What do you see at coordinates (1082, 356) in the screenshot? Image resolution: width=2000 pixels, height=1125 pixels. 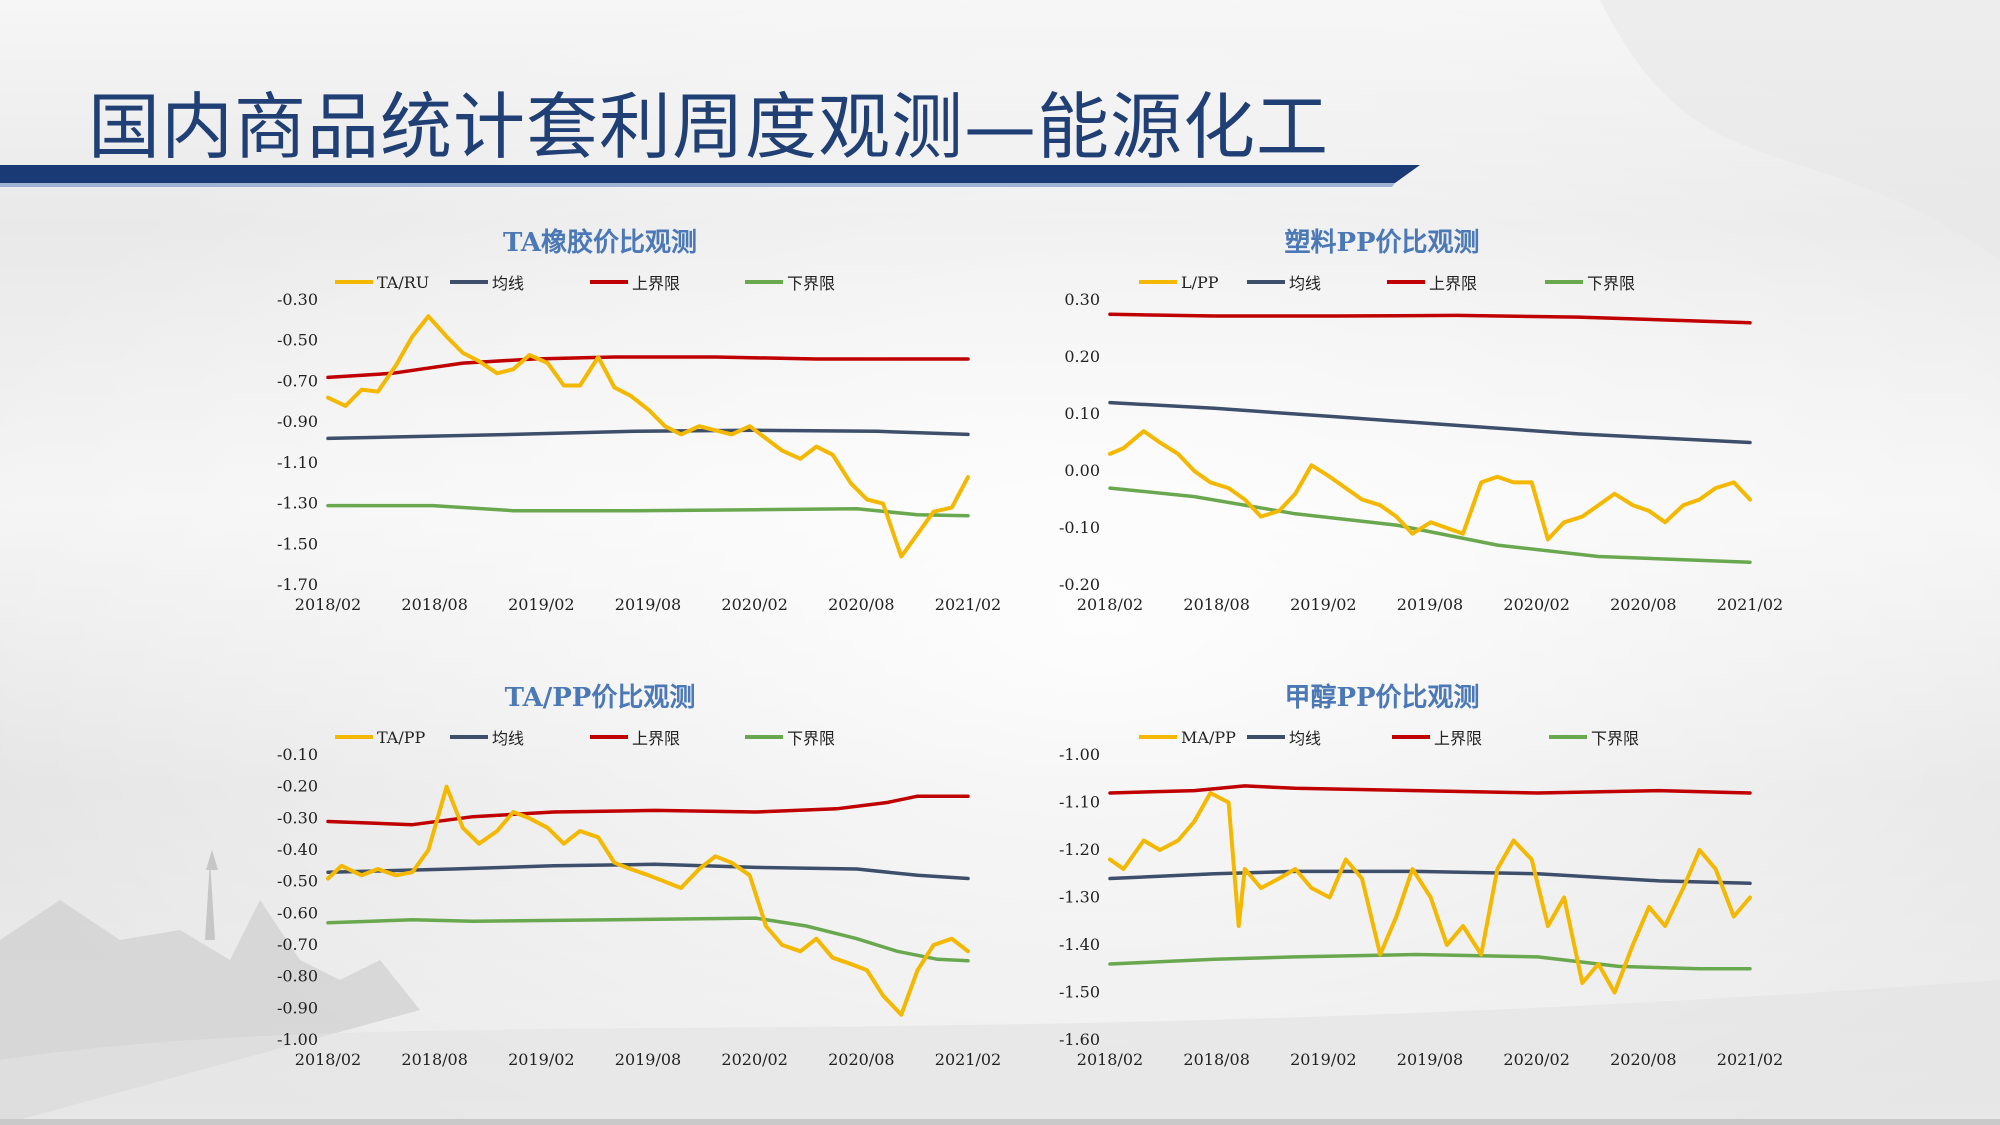 I see `y-tick-label: 0.20` at bounding box center [1082, 356].